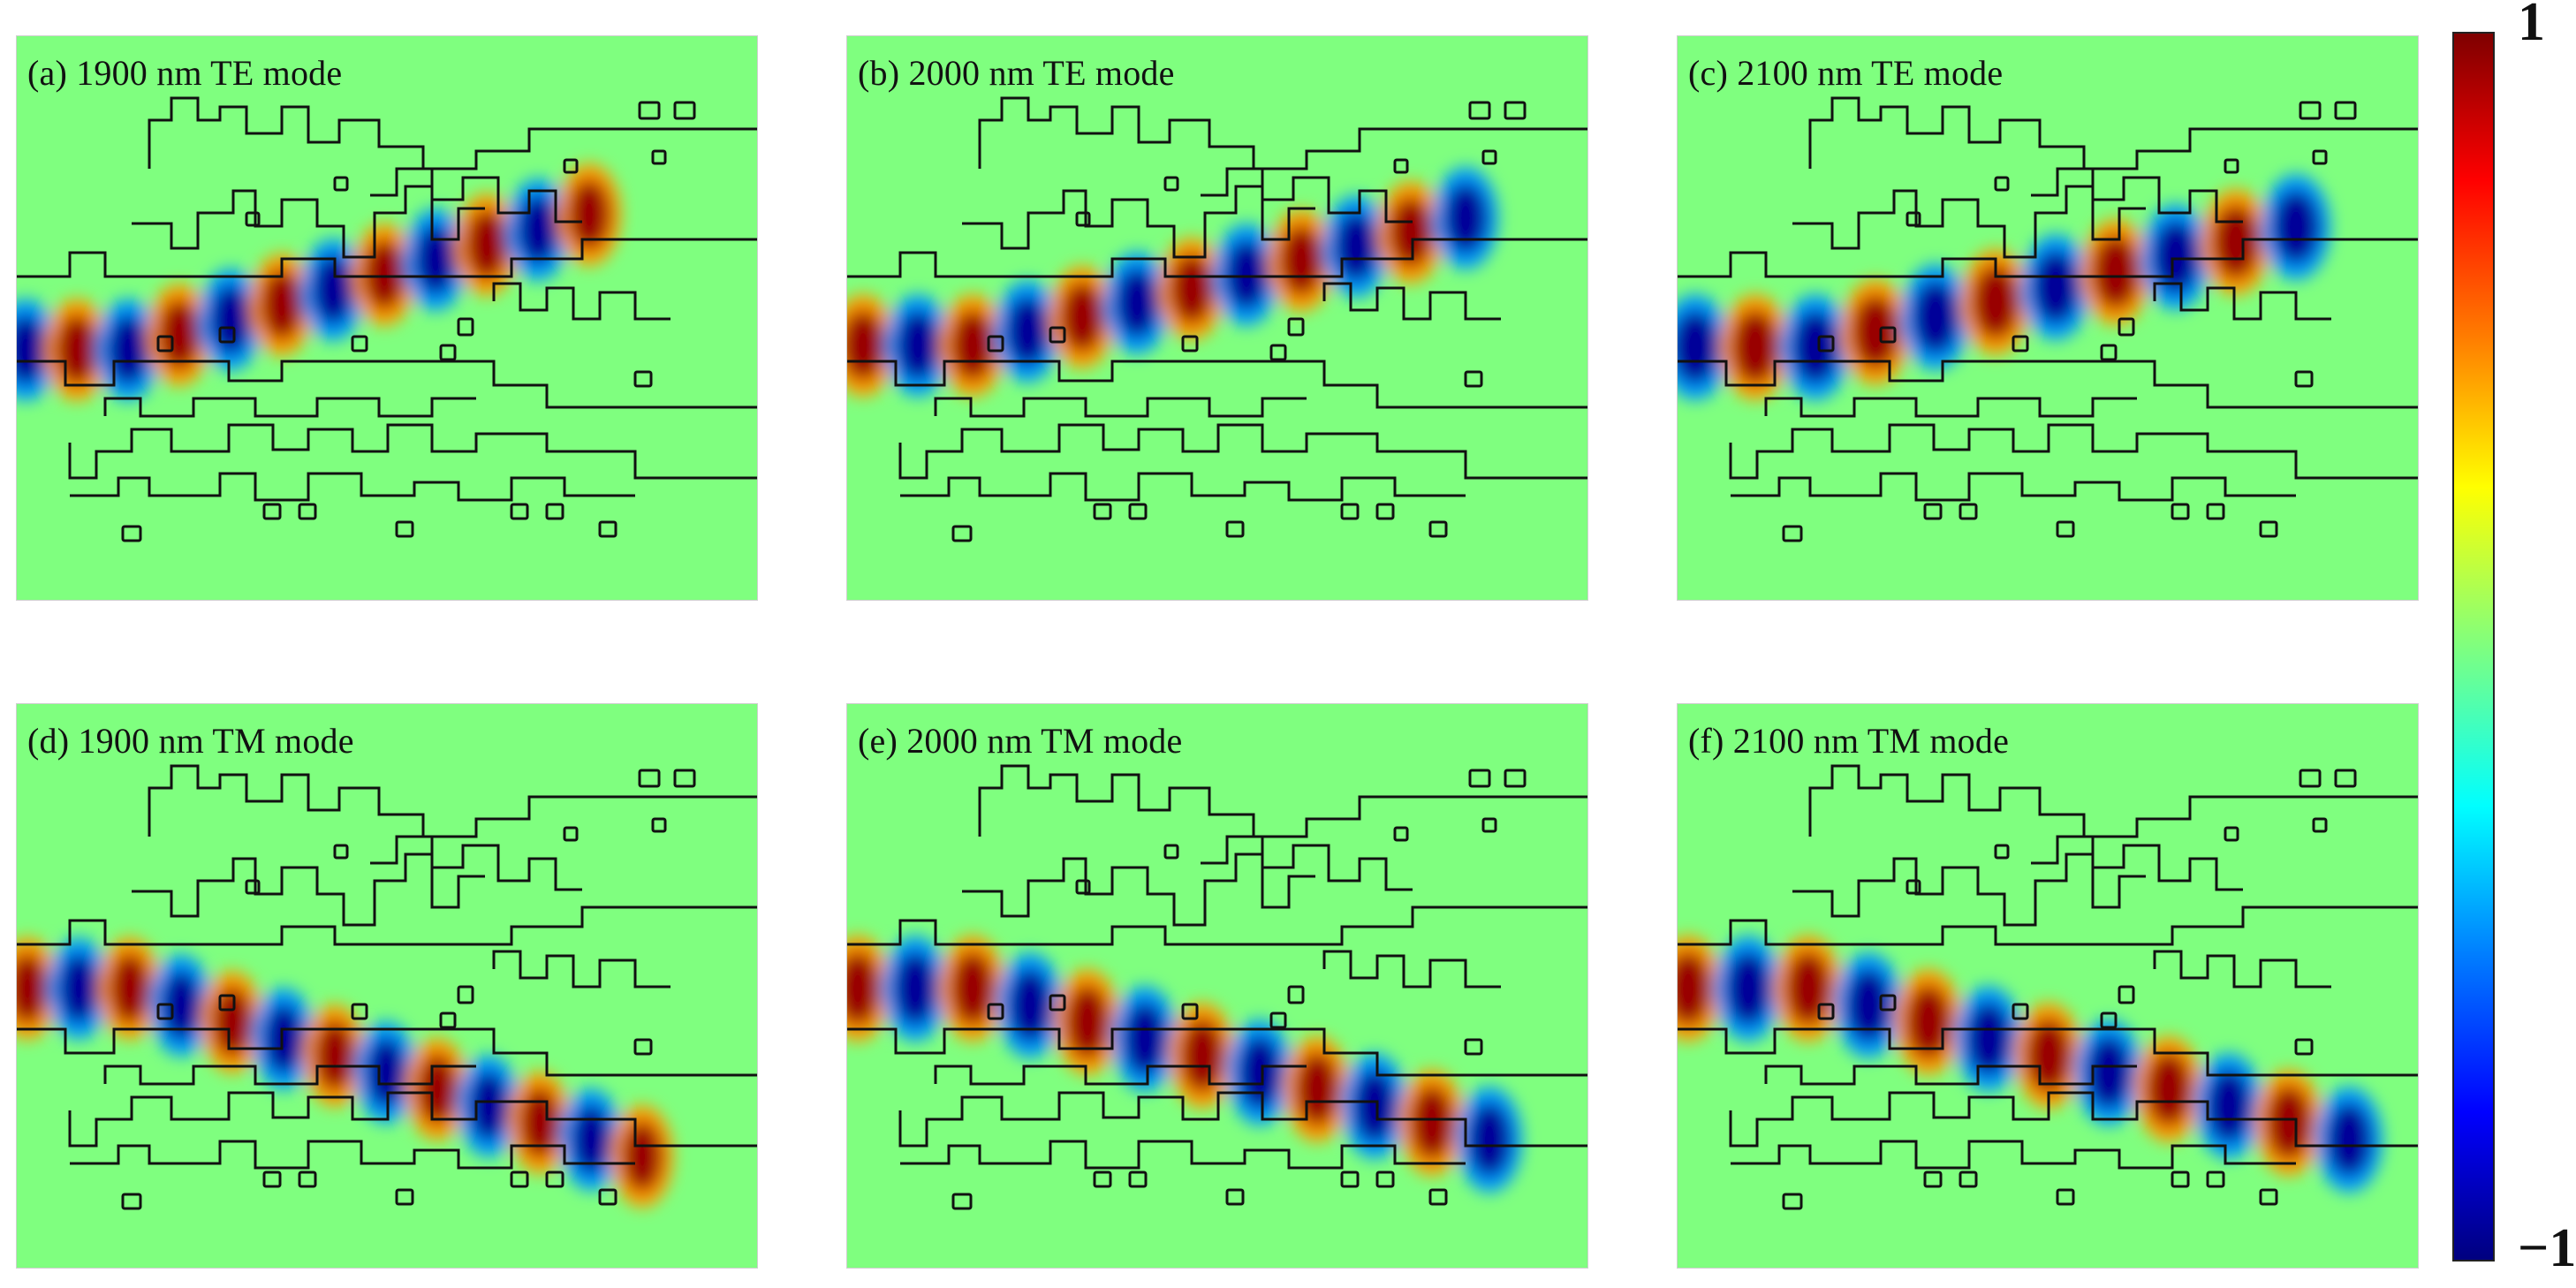  I want to click on field-map-a, so click(387, 318).